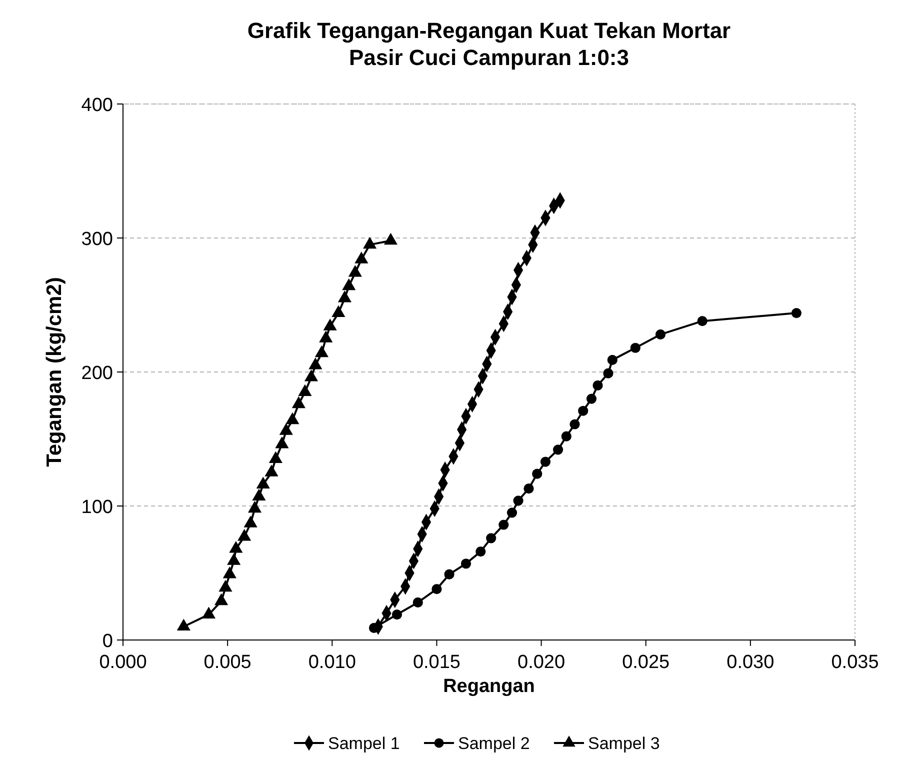 The height and width of the screenshot is (773, 901). Describe the element at coordinates (97, 239) in the screenshot. I see `y-tick-label: 300` at that location.